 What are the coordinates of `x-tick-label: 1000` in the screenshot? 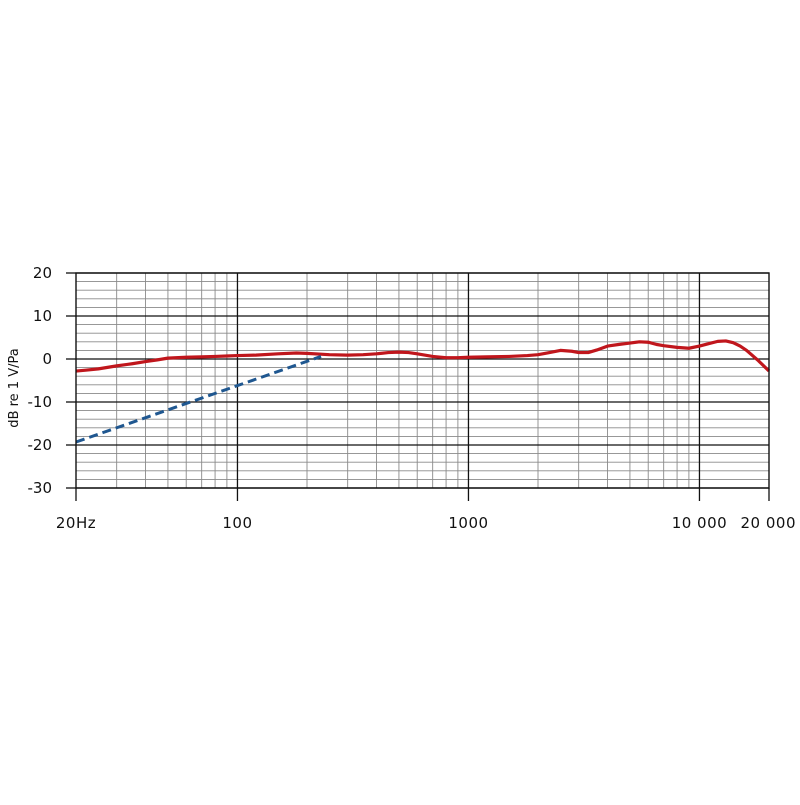 It's located at (468, 523).